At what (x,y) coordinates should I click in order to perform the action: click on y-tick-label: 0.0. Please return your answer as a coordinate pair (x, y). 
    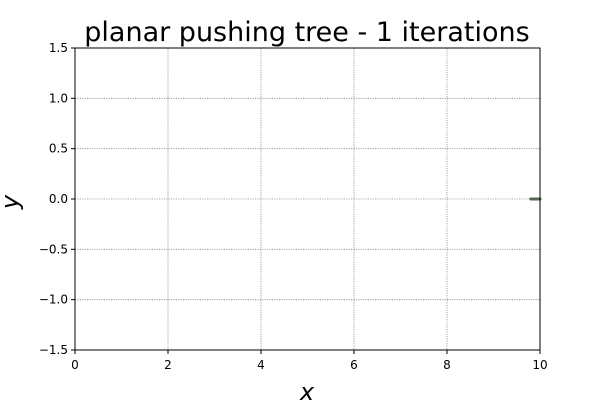
    Looking at the image, I should click on (58, 199).